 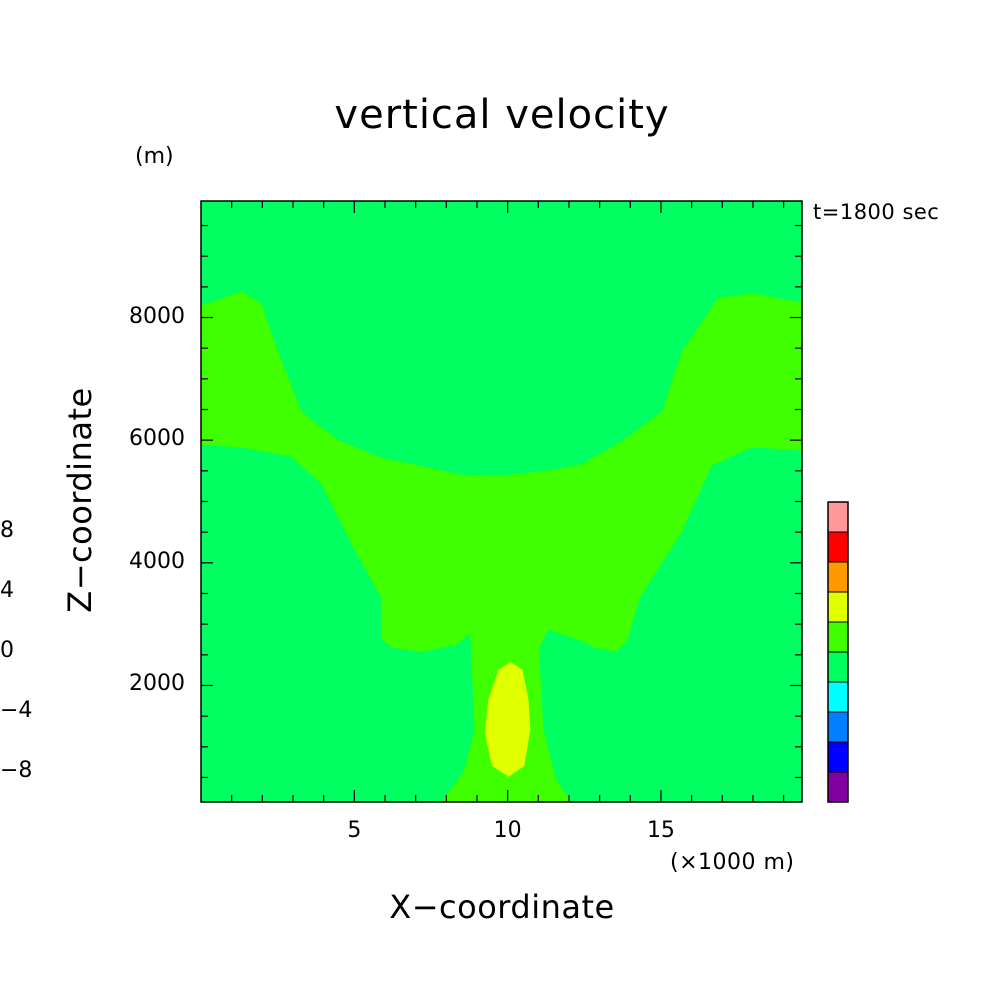 I want to click on contour-region-upper-core, so click(x=507, y=291).